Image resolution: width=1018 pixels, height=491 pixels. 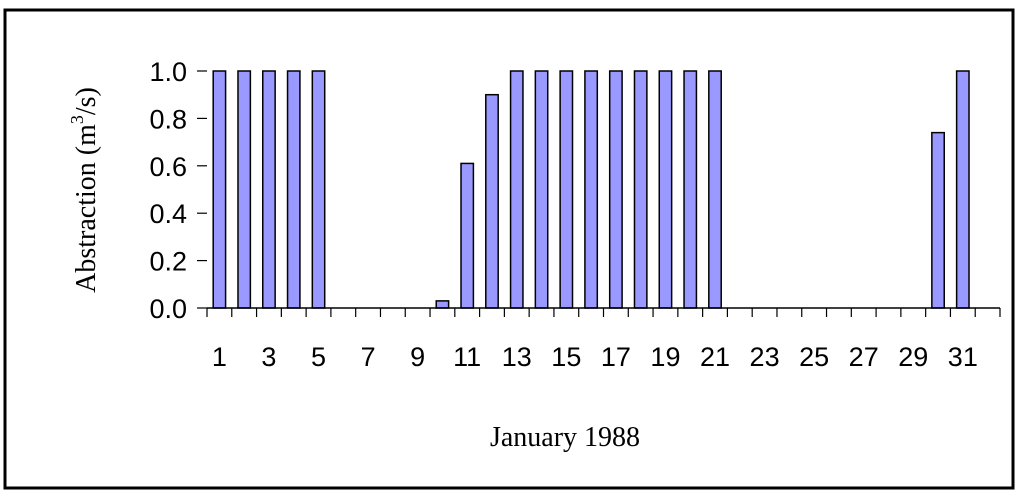 I want to click on x-tick-label: 9, so click(x=417, y=357).